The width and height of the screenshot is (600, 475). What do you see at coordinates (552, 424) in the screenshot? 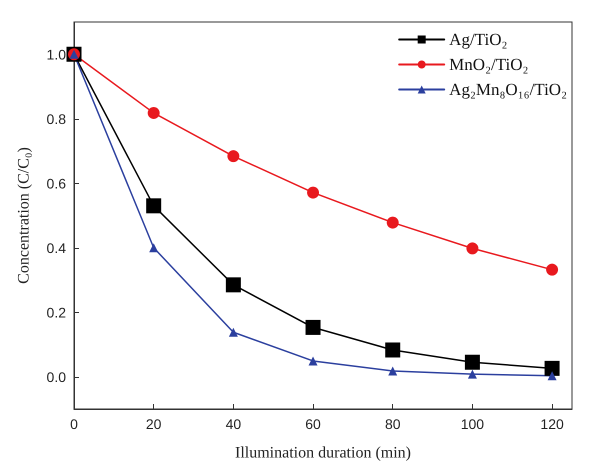
I see `x-tick-label: 120` at bounding box center [552, 424].